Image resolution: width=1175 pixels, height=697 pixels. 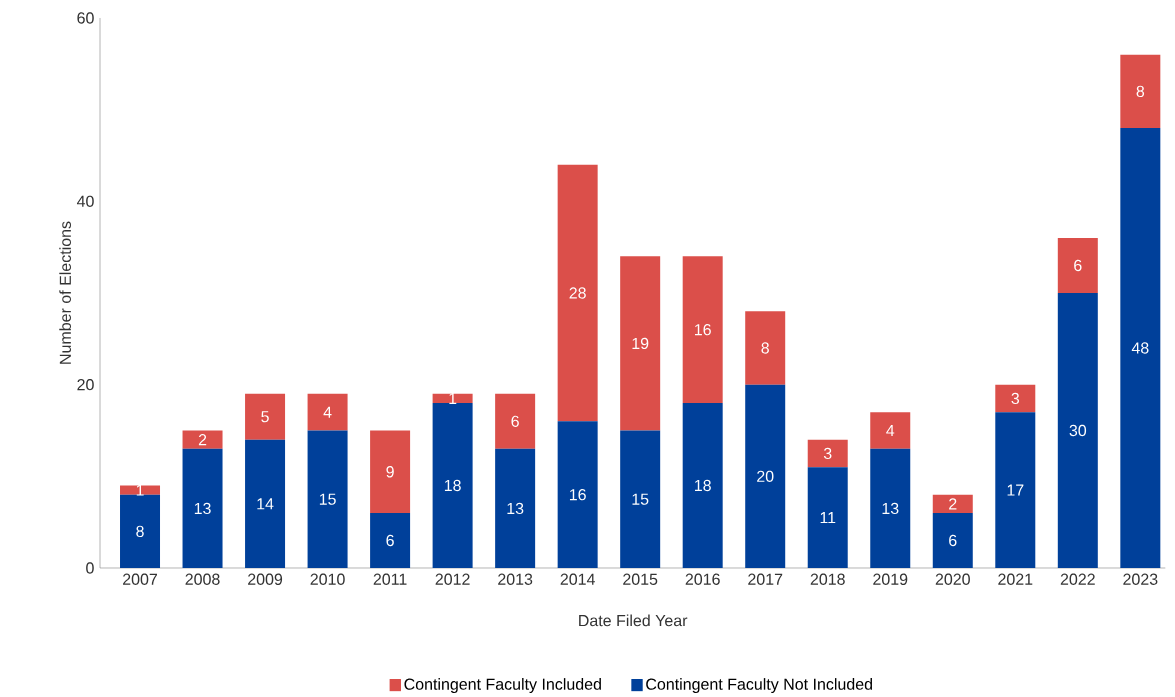 I want to click on legend-label: Contingent Faculty Included, so click(x=502, y=685).